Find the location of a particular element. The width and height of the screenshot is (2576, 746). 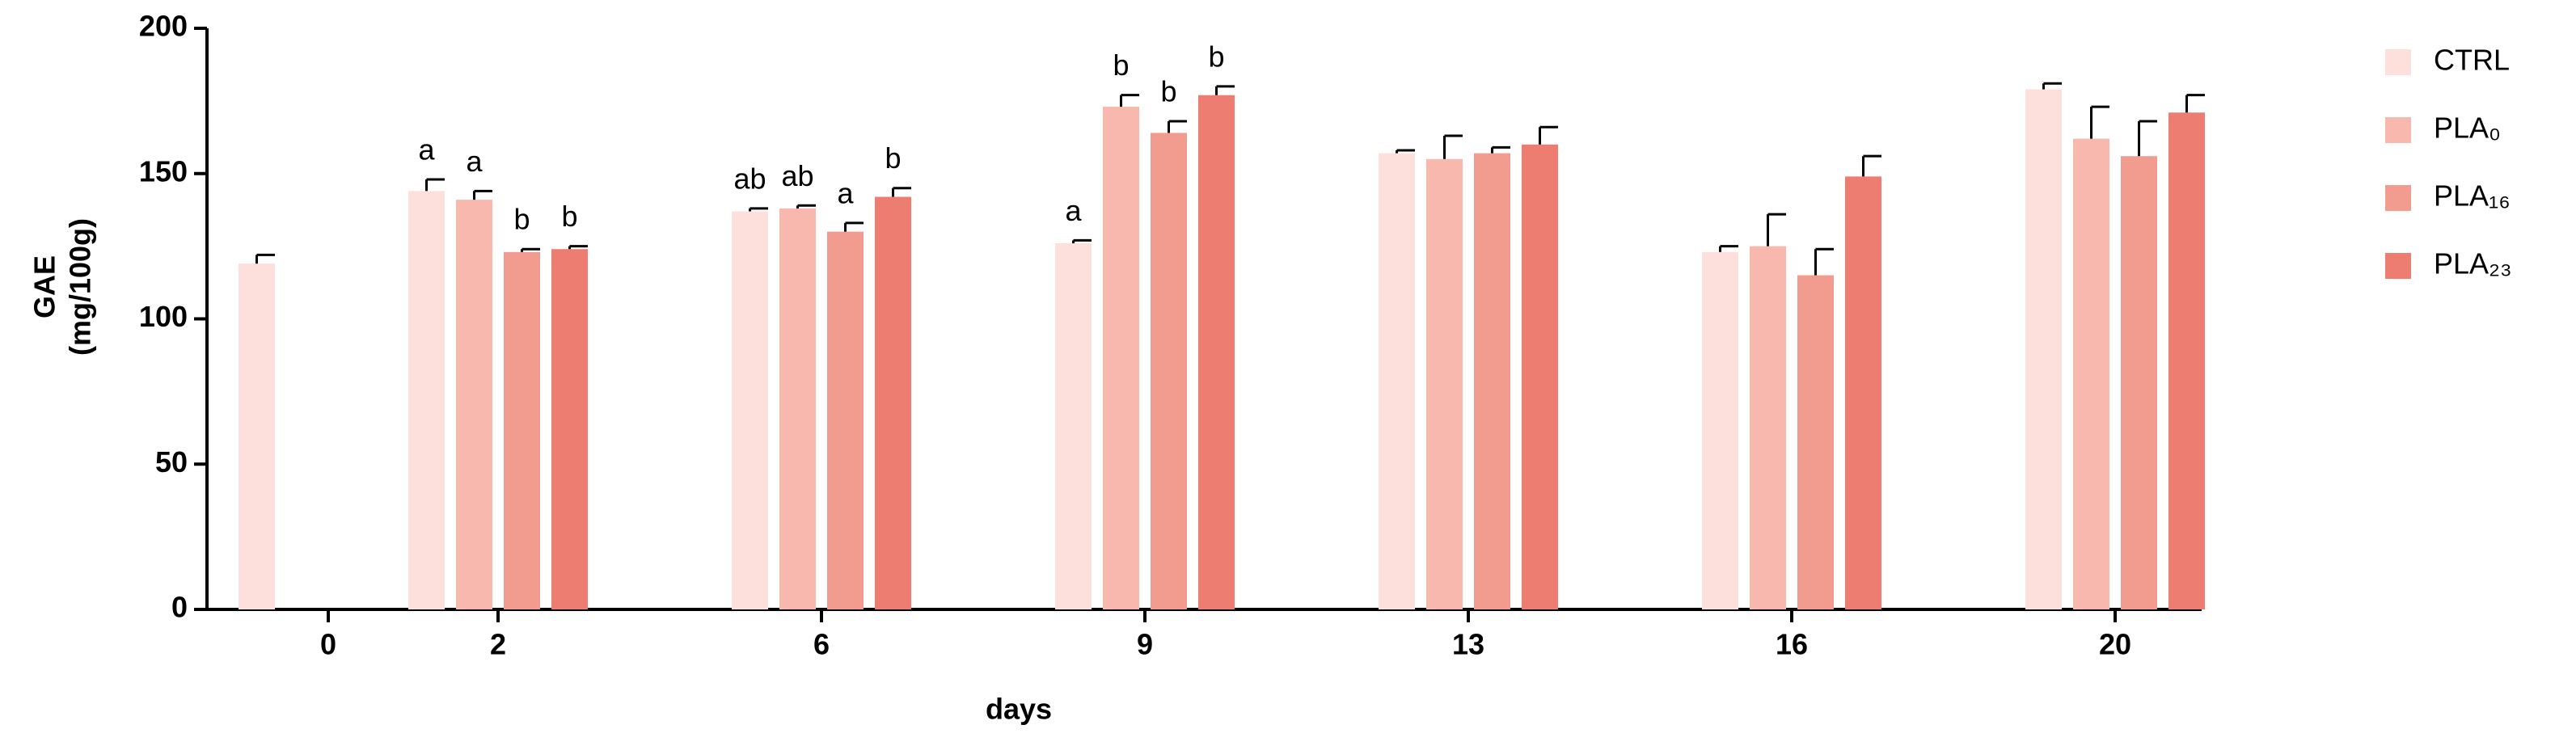

legend-label: PLA₁₆ is located at coordinates (2472, 196).